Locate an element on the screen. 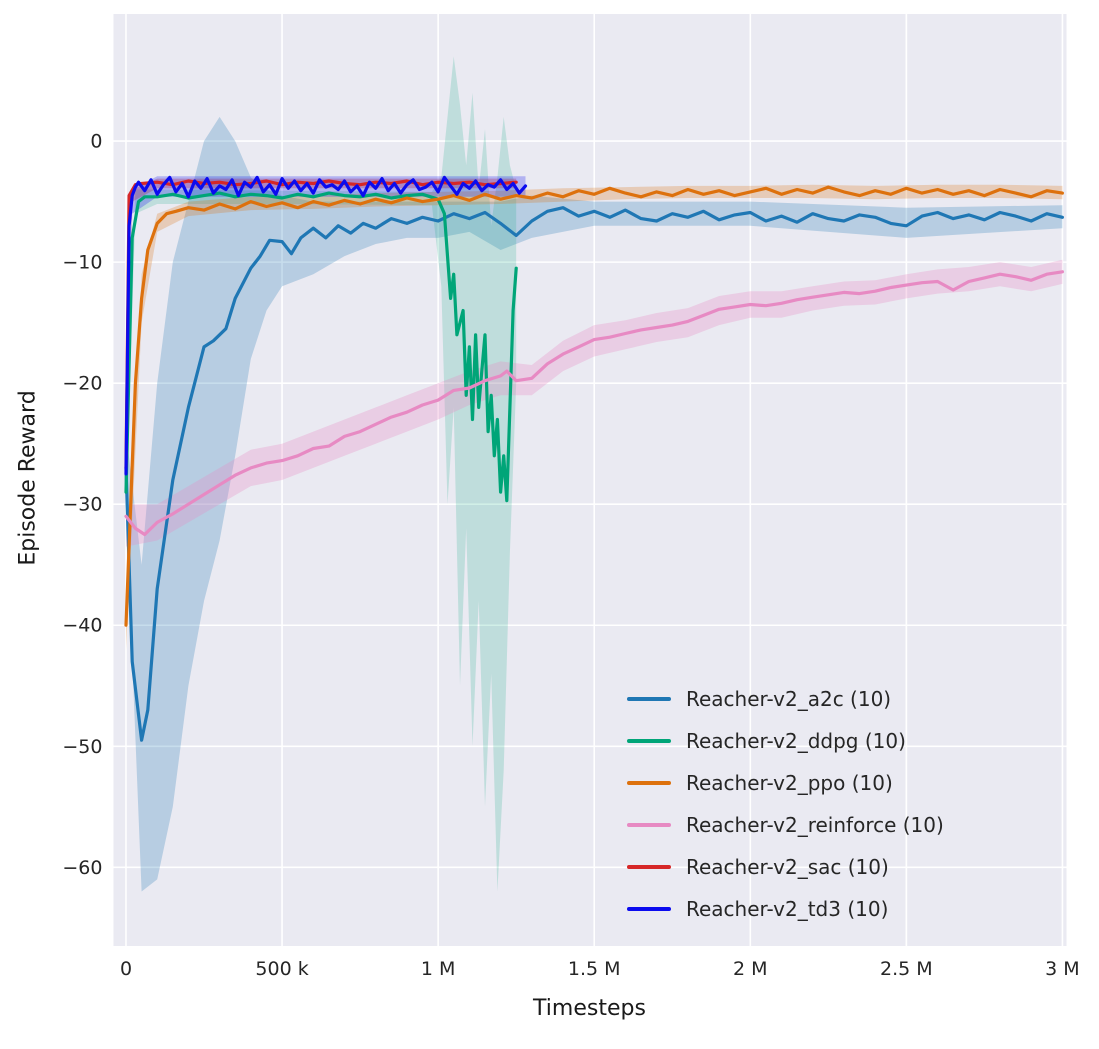  legend-item-ddpg: Reacher-v2_ddpg (10) is located at coordinates (785, 740).